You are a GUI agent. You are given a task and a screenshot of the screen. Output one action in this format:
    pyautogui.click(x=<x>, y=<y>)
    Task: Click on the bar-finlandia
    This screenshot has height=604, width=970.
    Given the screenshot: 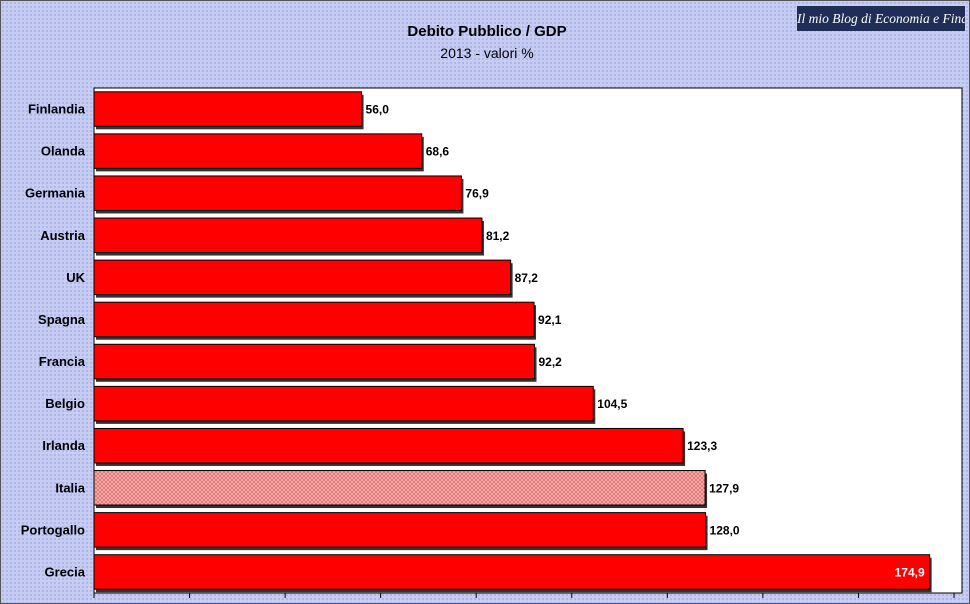 What is the action you would take?
    pyautogui.click(x=228, y=109)
    